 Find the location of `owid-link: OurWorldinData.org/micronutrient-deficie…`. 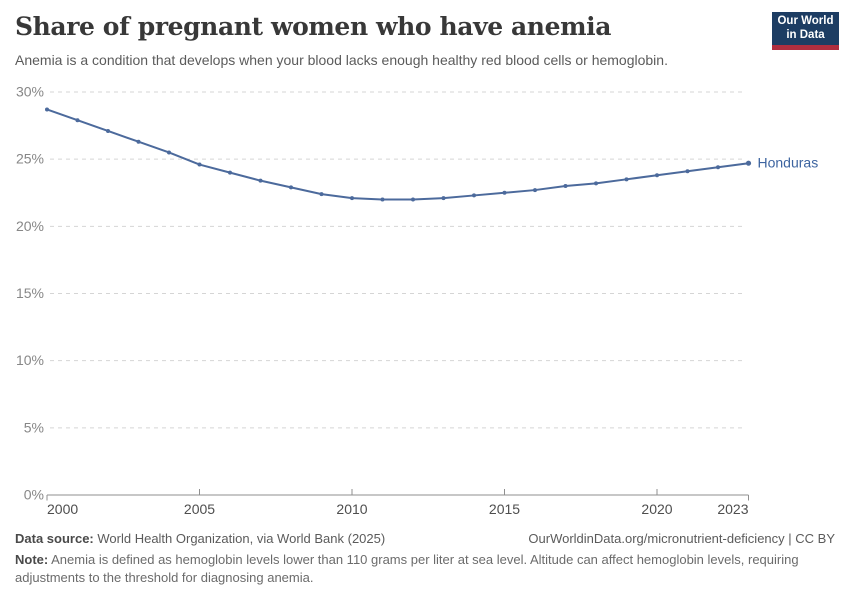

owid-link: OurWorldinData.org/micronutrient-deficie… is located at coordinates (681, 538).